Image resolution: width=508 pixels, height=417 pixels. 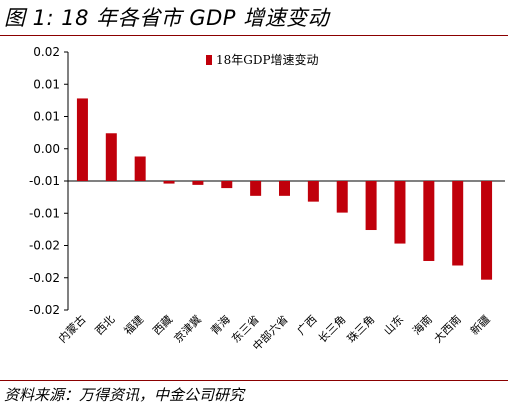 I want to click on x-tick-label: 福建, so click(x=133, y=324).